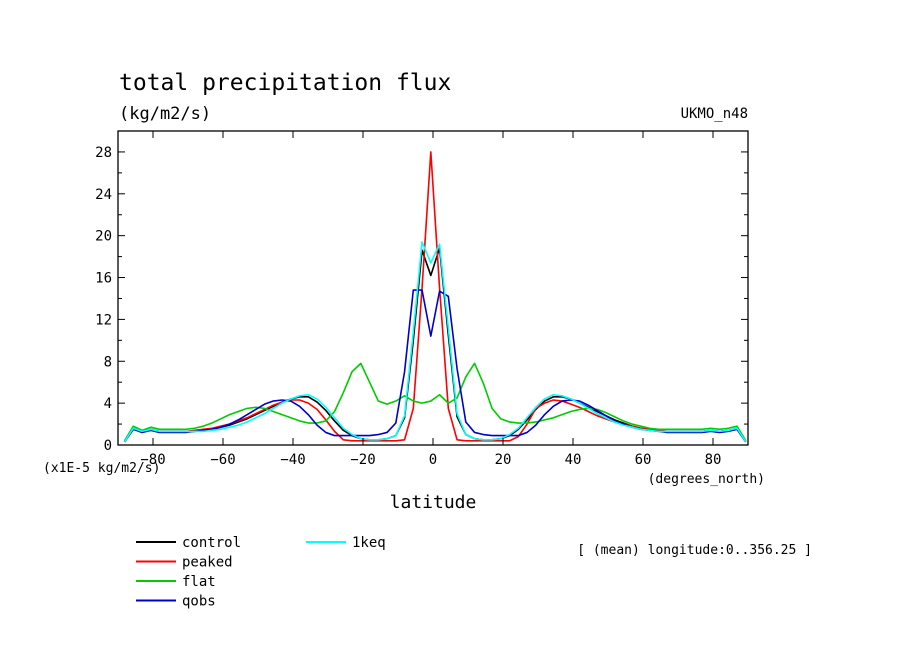 The height and width of the screenshot is (654, 904). What do you see at coordinates (713, 460) in the screenshot?
I see `x-tick-label: 80` at bounding box center [713, 460].